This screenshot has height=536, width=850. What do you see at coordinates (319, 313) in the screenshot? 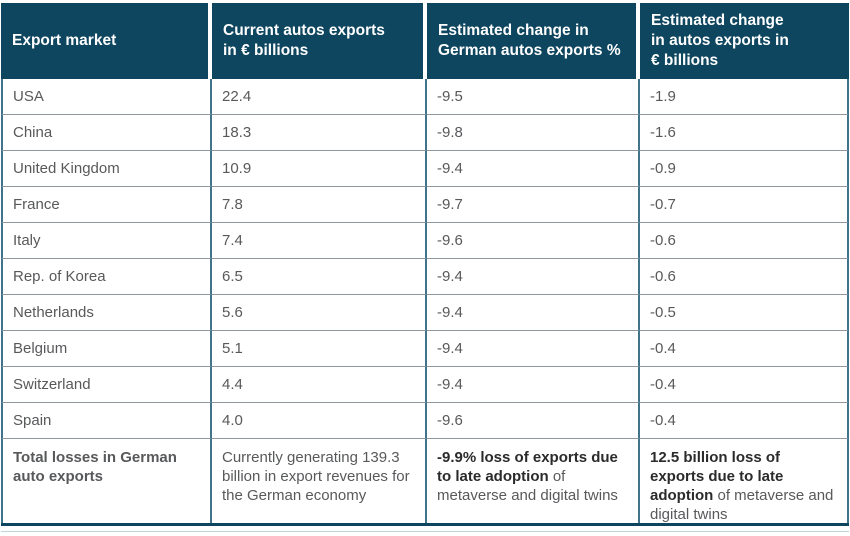
I see `cell-current-exports: 5.6` at bounding box center [319, 313].